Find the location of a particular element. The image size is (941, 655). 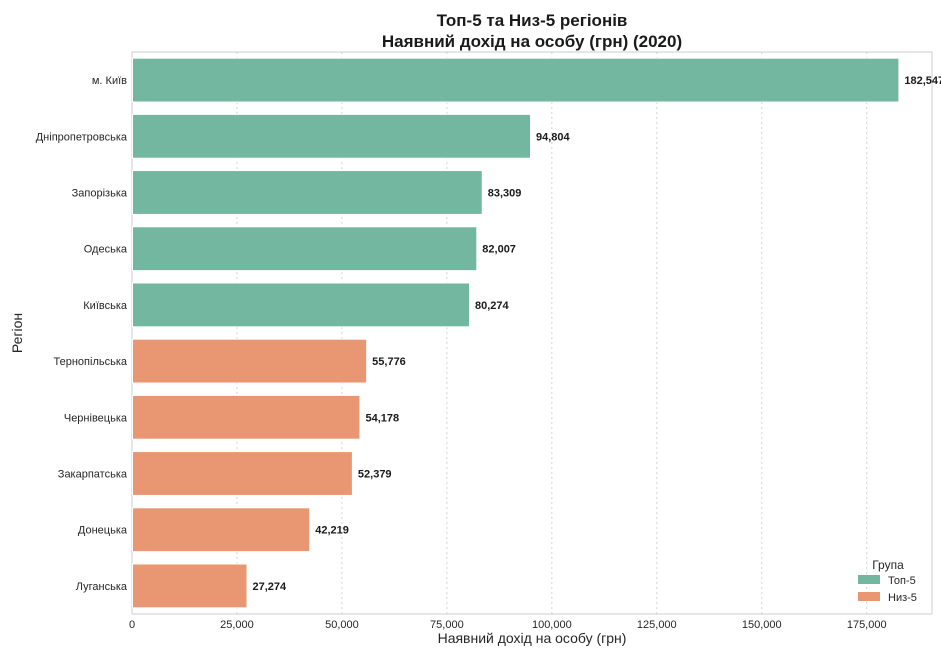

x-axis-label: Наявний дохід на особу (грн) is located at coordinates (532, 638).